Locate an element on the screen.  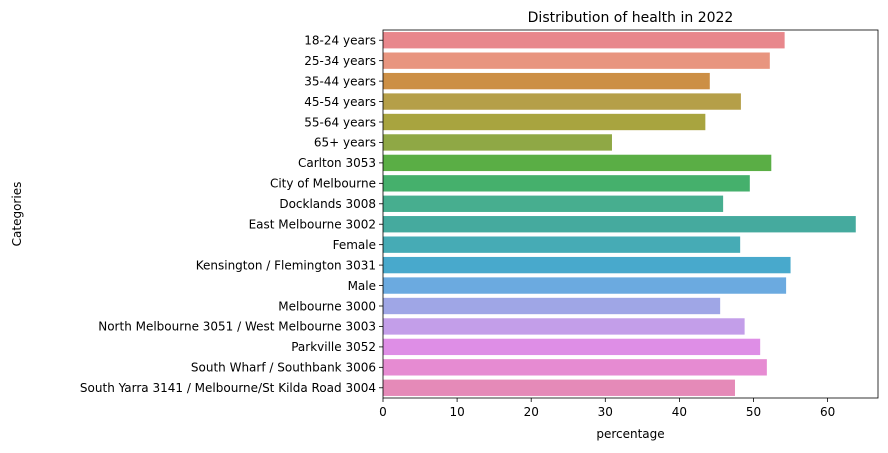
x-tick-label: 50 is located at coordinates (753, 412).